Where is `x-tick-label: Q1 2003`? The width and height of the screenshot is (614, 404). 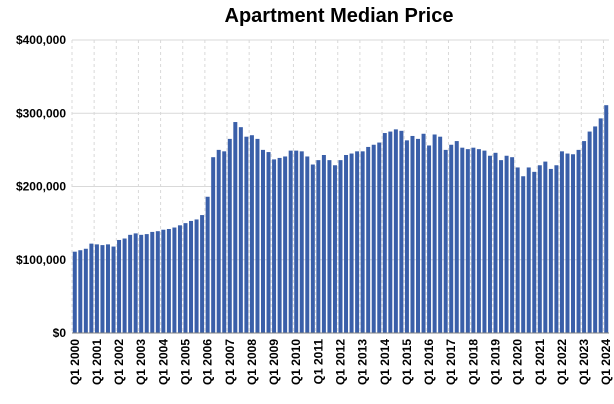
x-tick-label: Q1 2003 is located at coordinates (141, 362).